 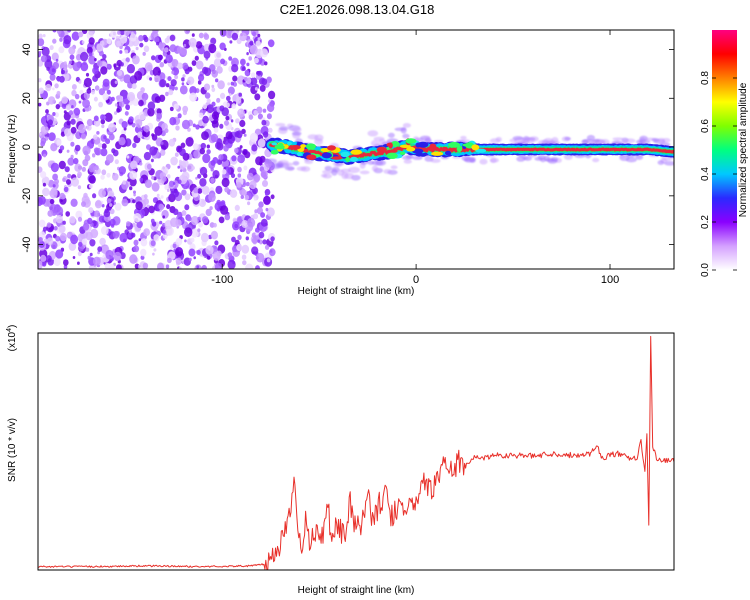 What do you see at coordinates (705, 174) in the screenshot?
I see `colorbar-tick-label: 0.4` at bounding box center [705, 174].